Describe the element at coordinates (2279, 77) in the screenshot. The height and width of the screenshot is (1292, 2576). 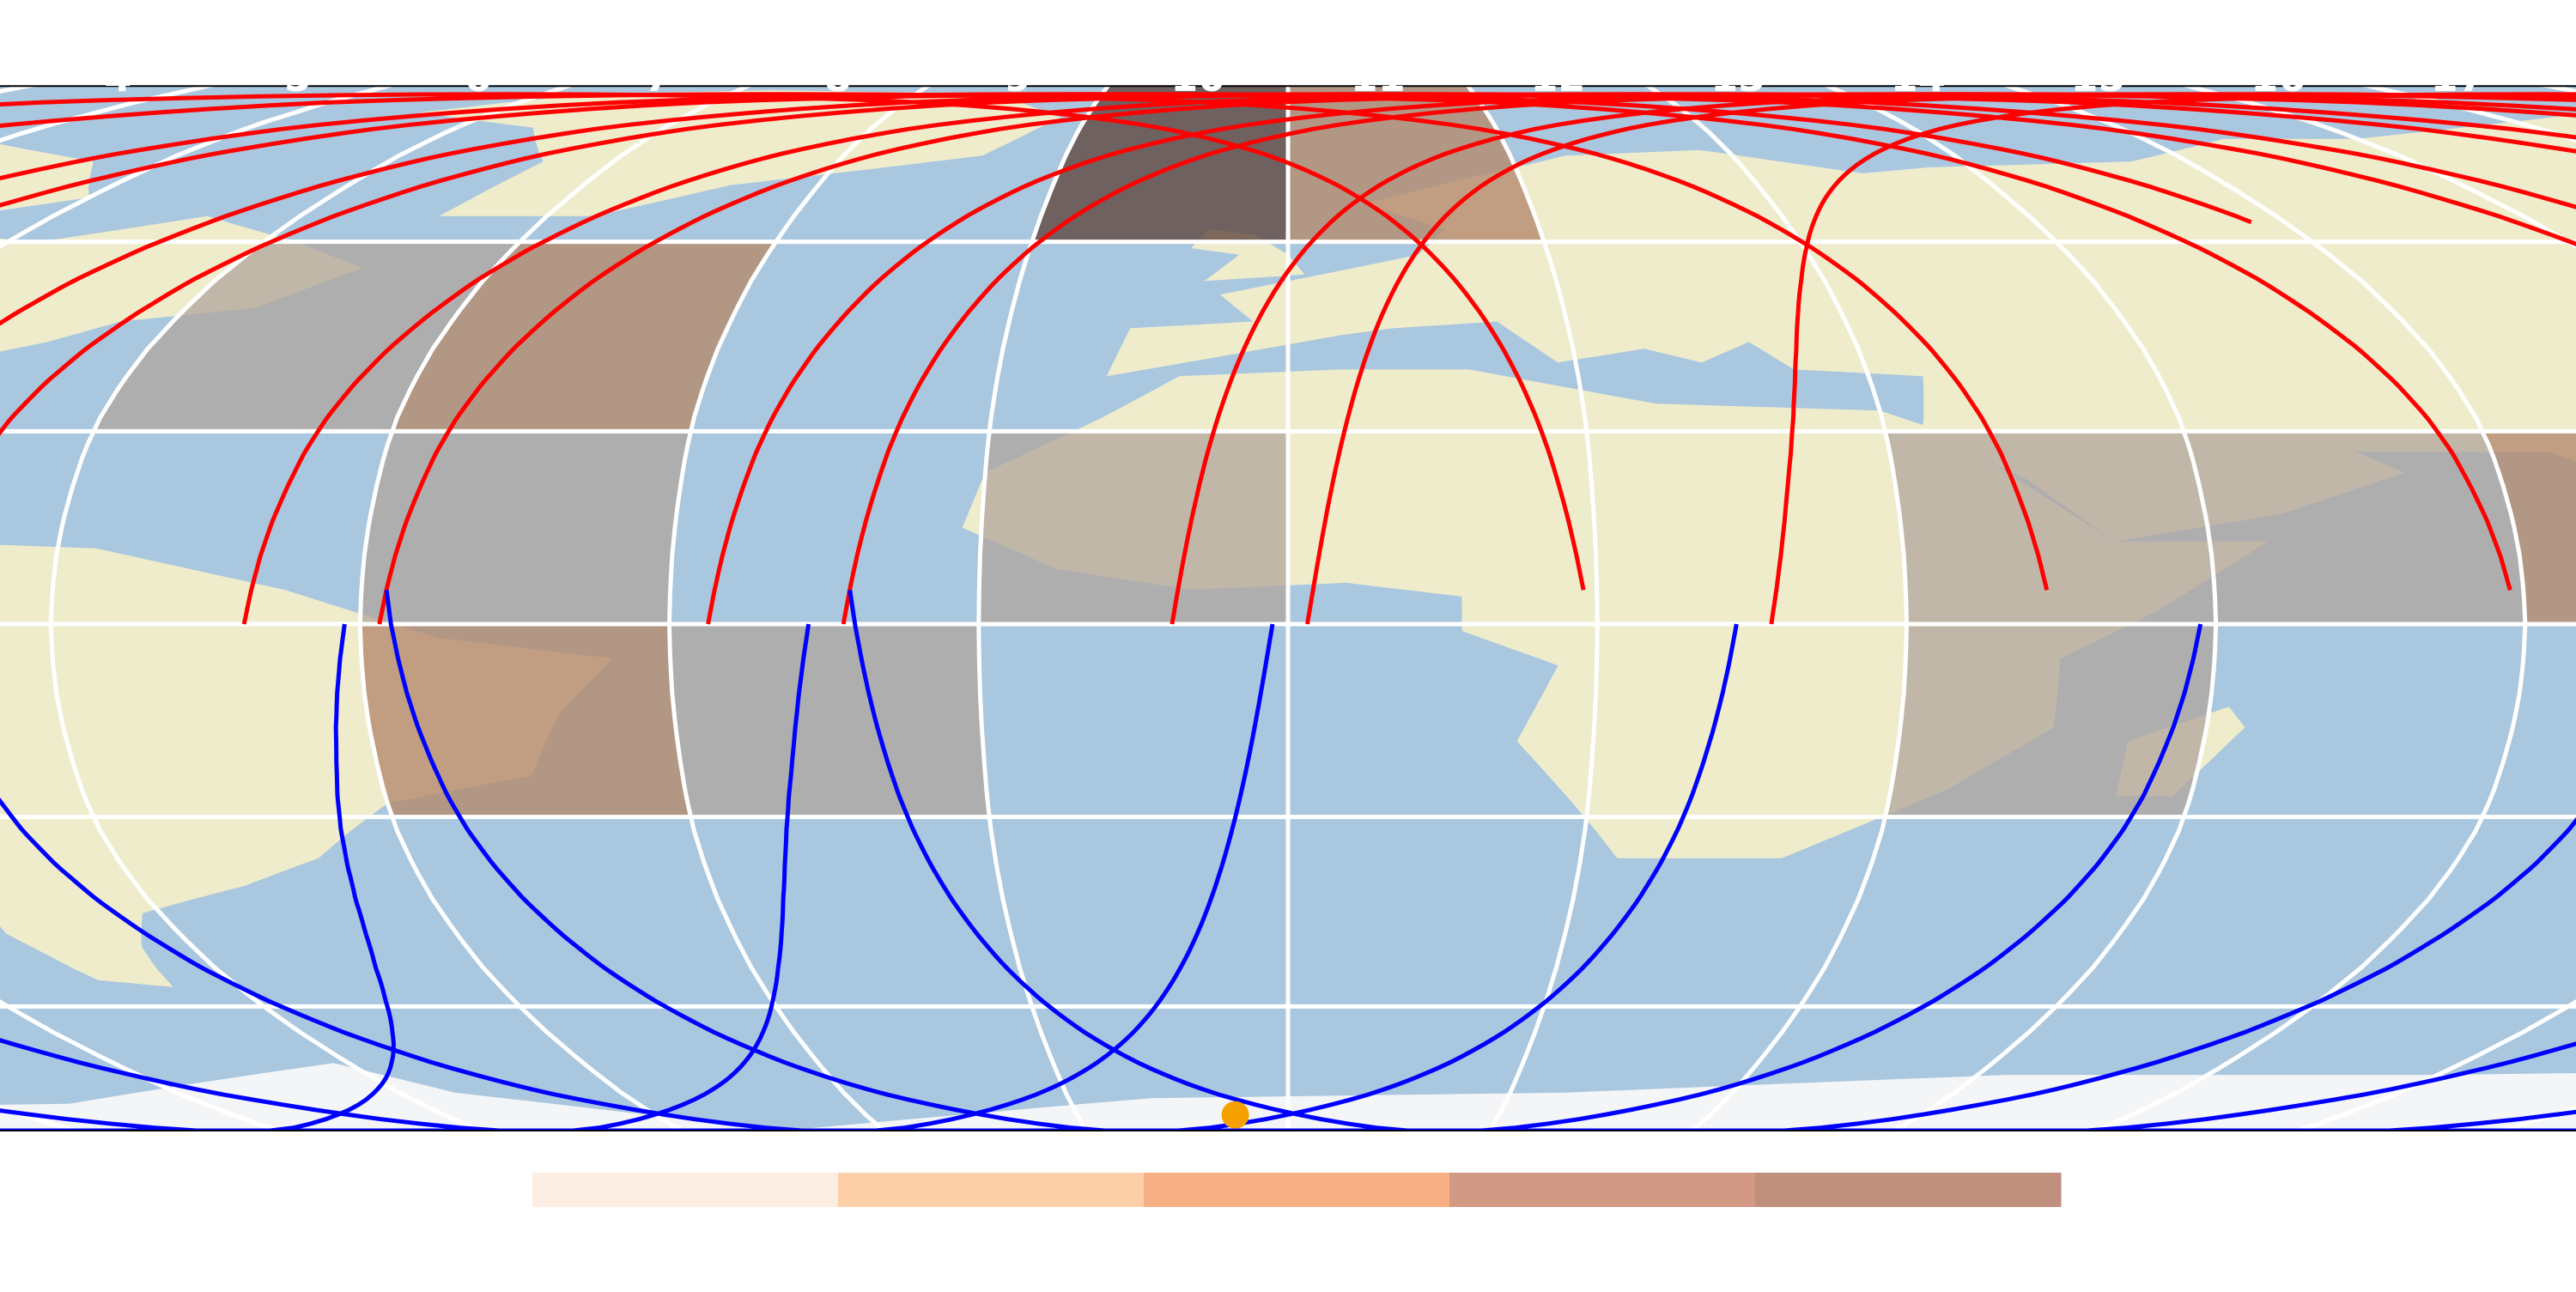
I see `column-label: 16` at that location.